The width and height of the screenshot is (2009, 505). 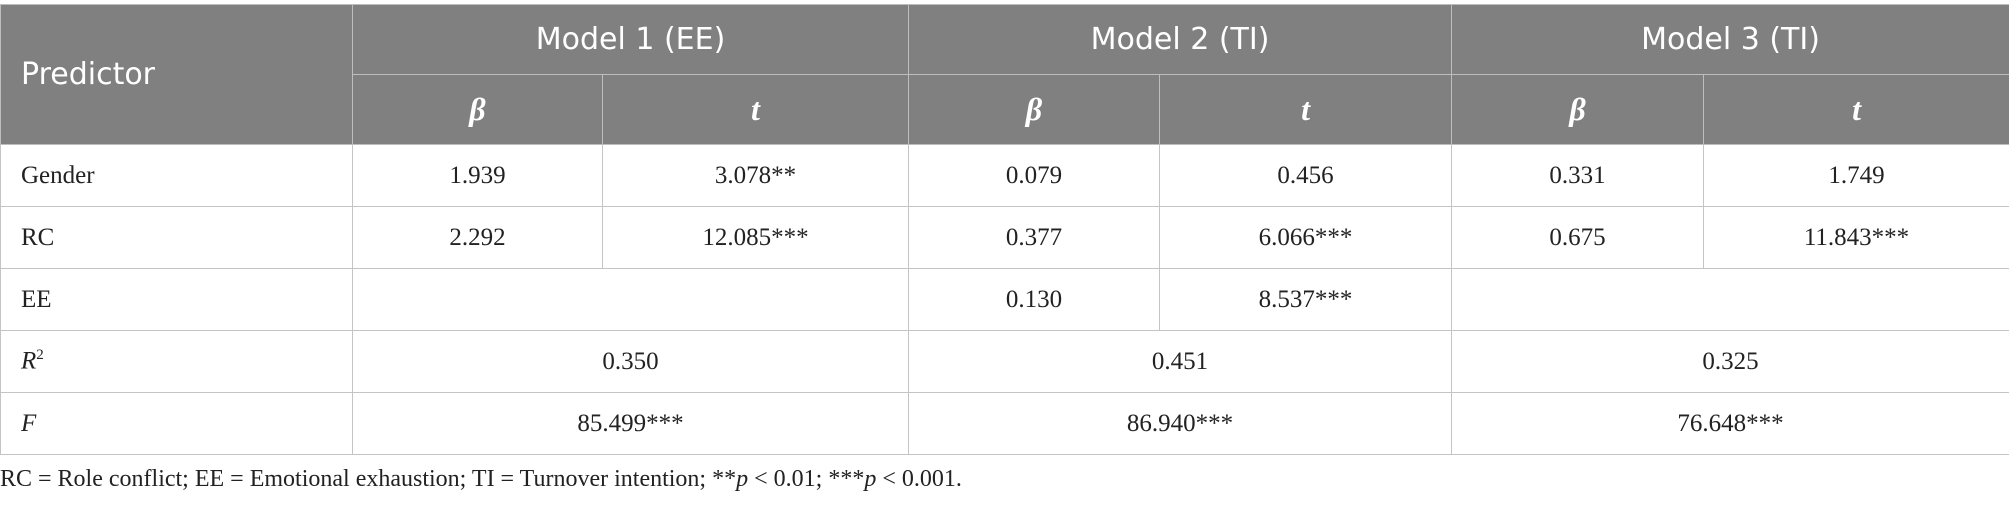 What do you see at coordinates (176, 175) in the screenshot?
I see `row-label: Gender` at bounding box center [176, 175].